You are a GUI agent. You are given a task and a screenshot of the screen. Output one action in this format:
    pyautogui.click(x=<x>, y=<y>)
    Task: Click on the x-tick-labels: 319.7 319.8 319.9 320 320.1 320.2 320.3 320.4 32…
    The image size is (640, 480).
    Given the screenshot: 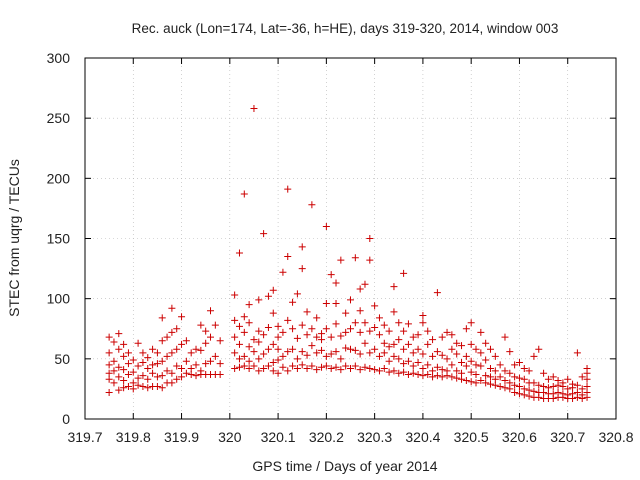 What is the action you would take?
    pyautogui.click(x=350, y=437)
    